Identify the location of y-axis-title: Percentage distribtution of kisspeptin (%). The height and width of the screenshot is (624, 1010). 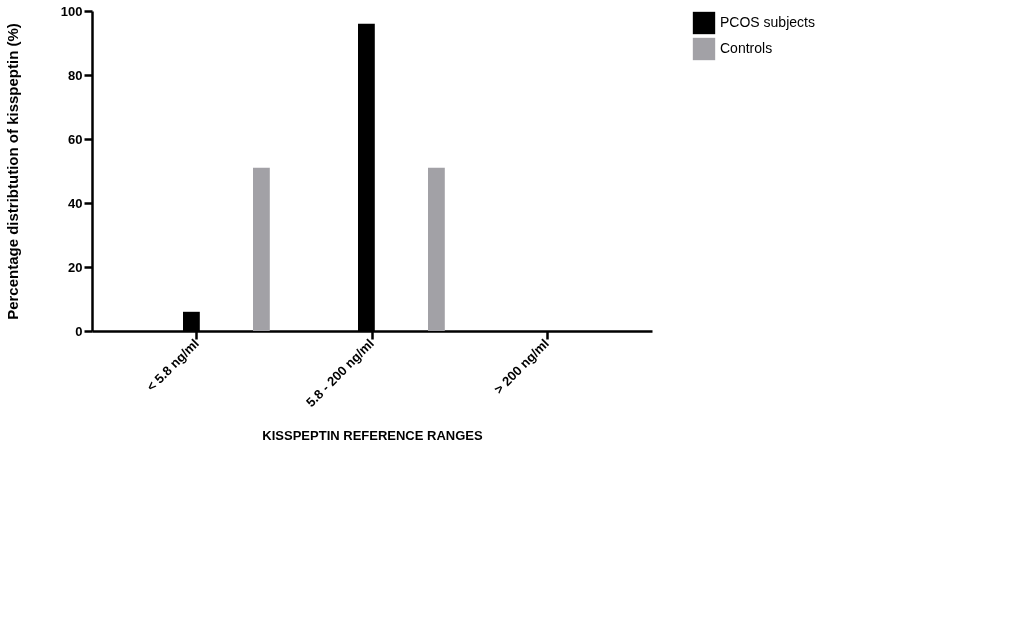
(12, 171).